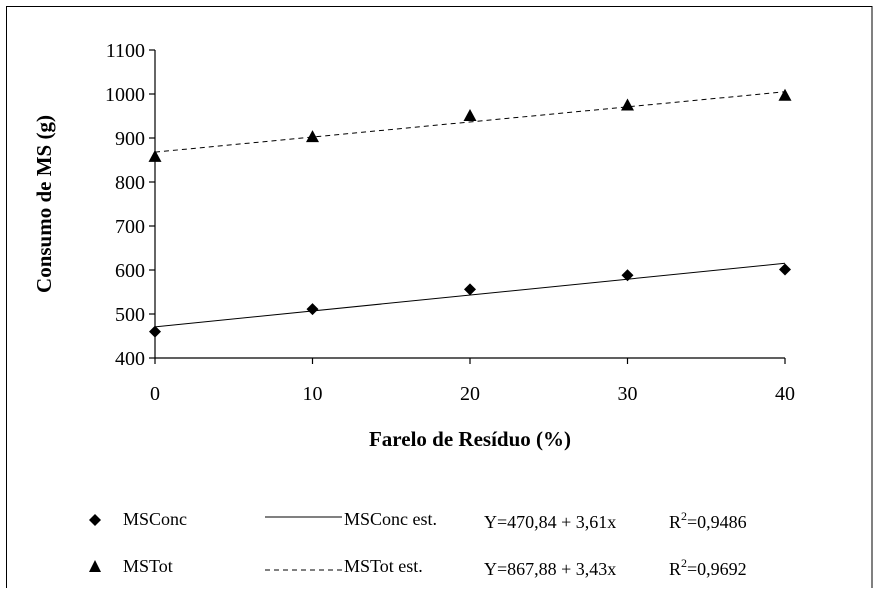 The image size is (888, 589). Describe the element at coordinates (470, 439) in the screenshot. I see `x-axis-title: Farelo de Resíduo (%)` at that location.